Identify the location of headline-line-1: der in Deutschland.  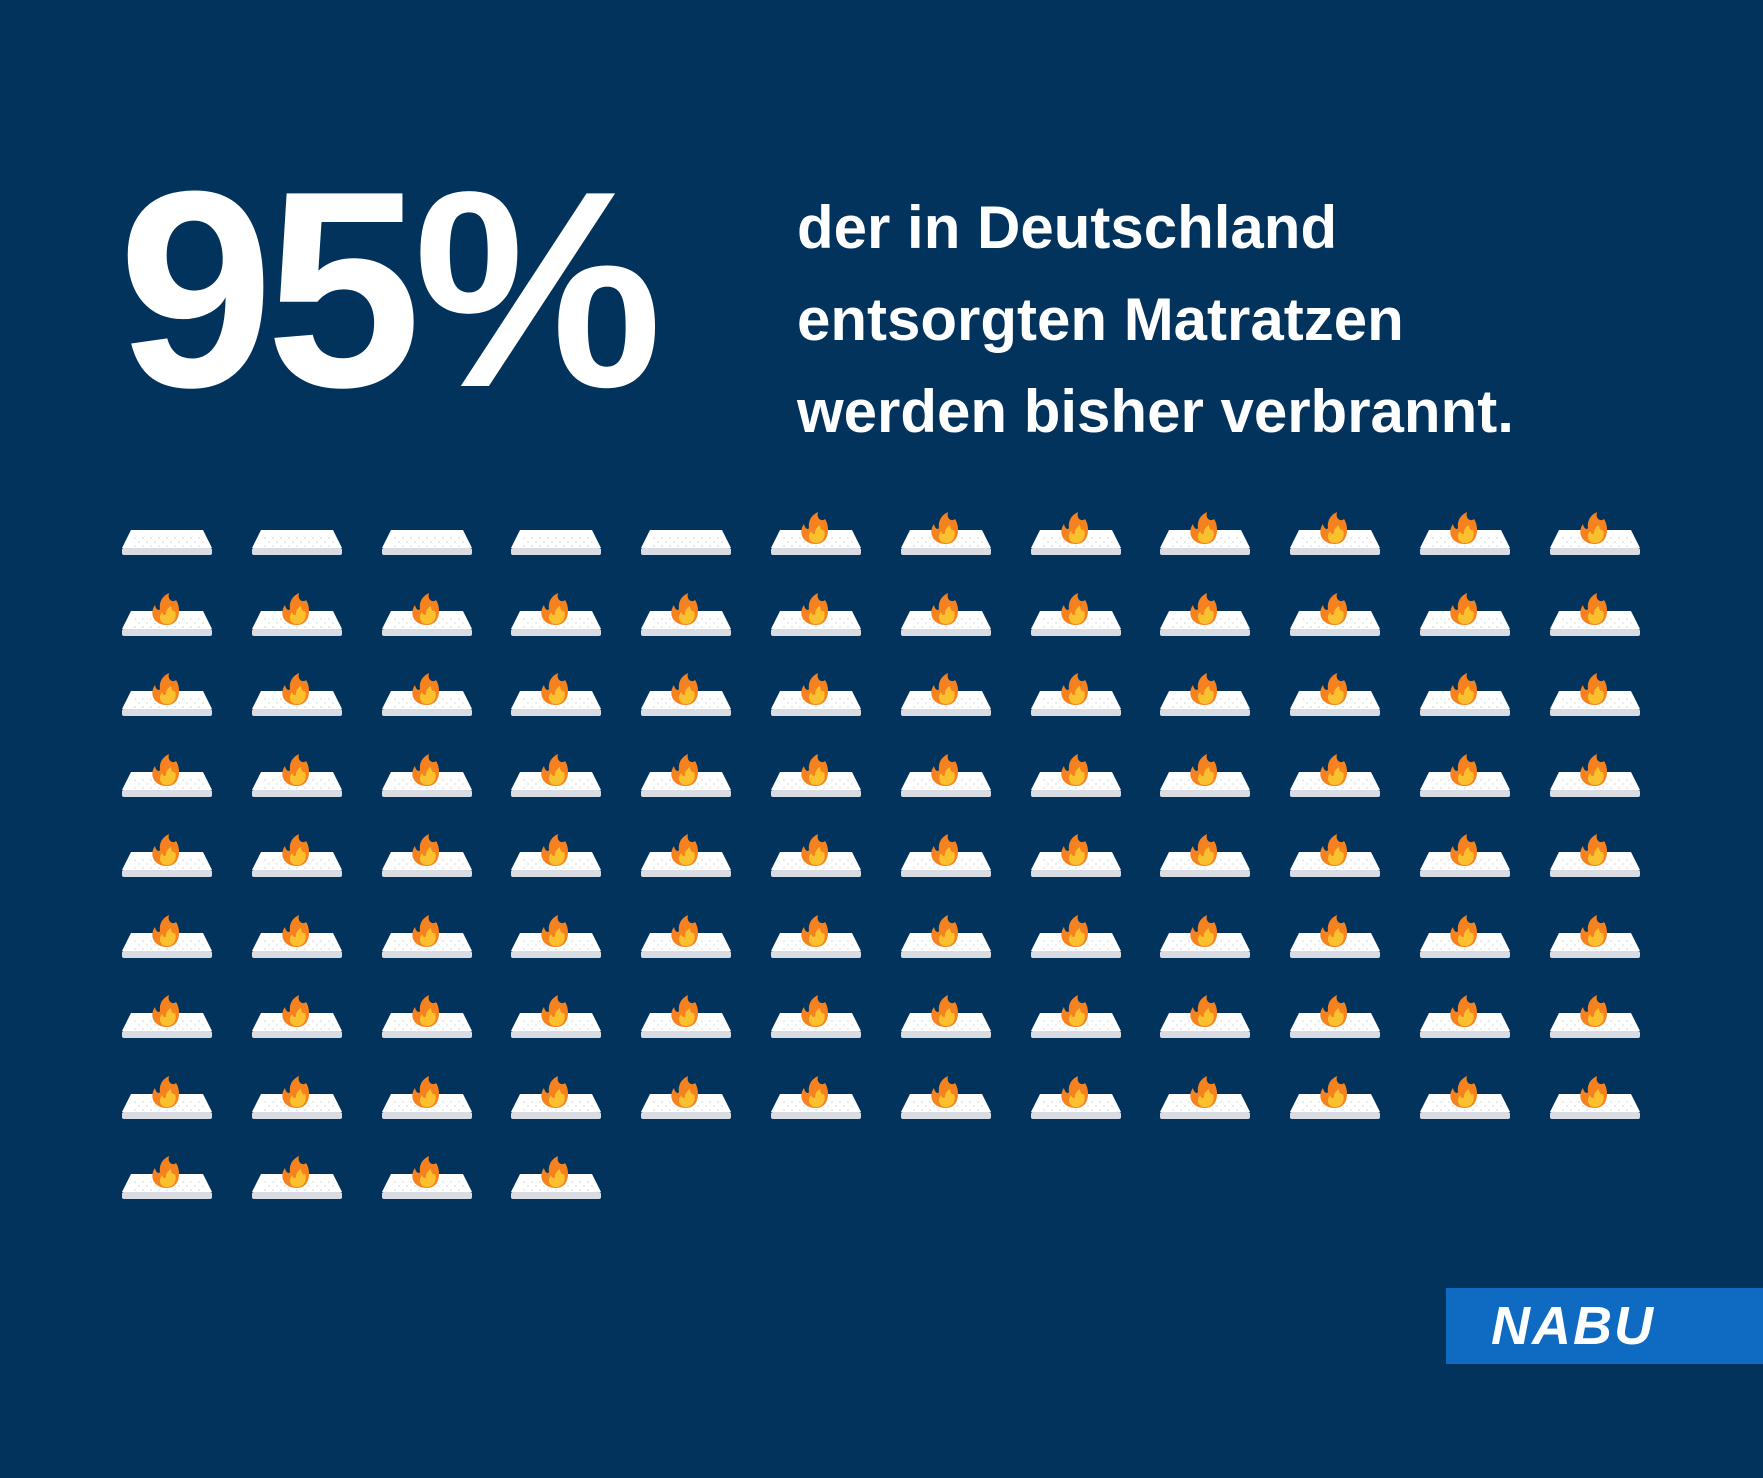
(1067, 227).